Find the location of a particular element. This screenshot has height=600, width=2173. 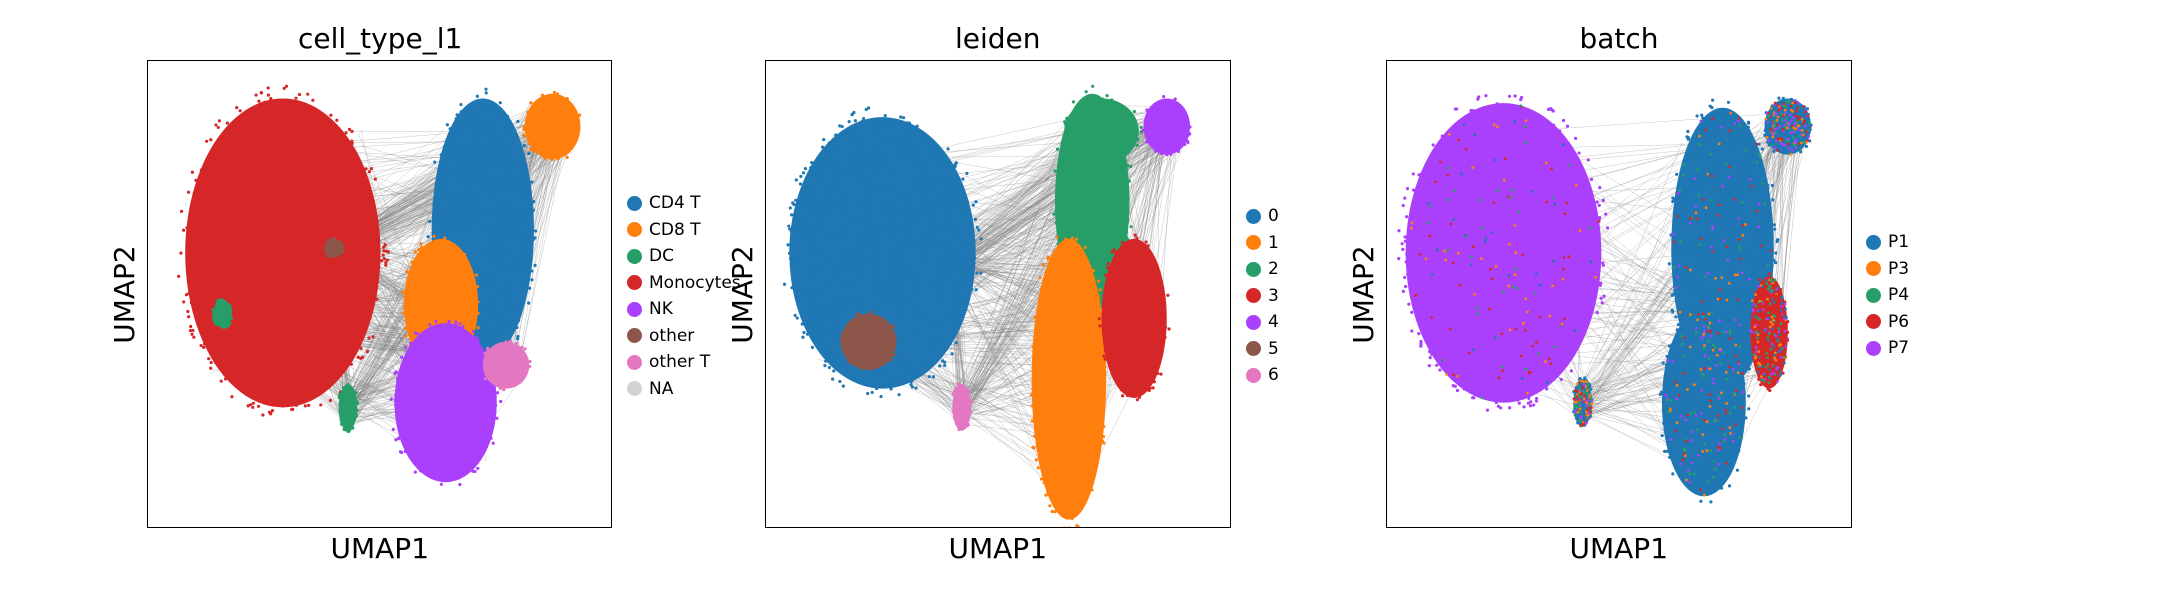

cluster-monocytes is located at coordinates (283, 253).